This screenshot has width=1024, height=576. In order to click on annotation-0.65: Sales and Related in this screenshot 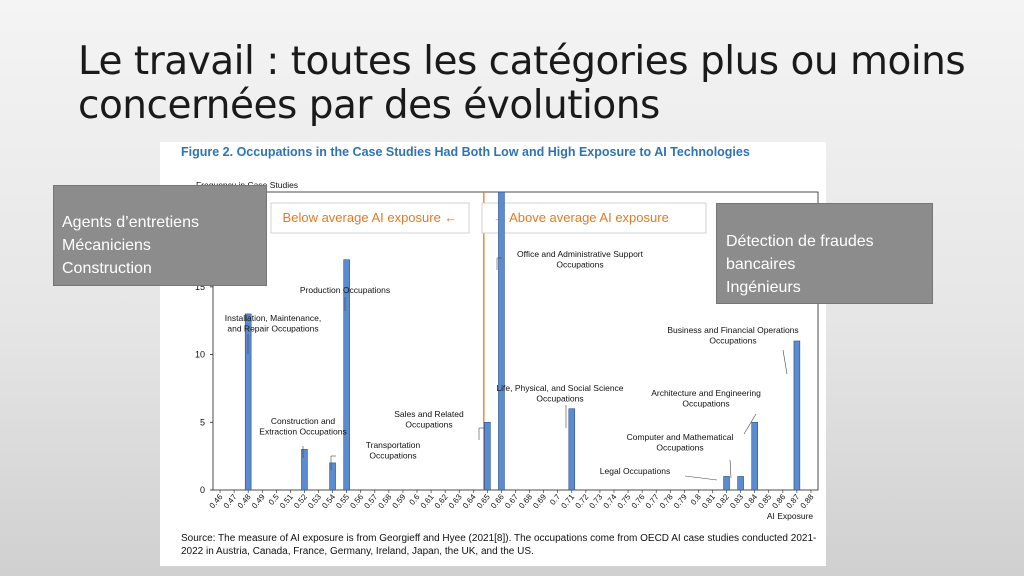, I will do `click(429, 414)`.